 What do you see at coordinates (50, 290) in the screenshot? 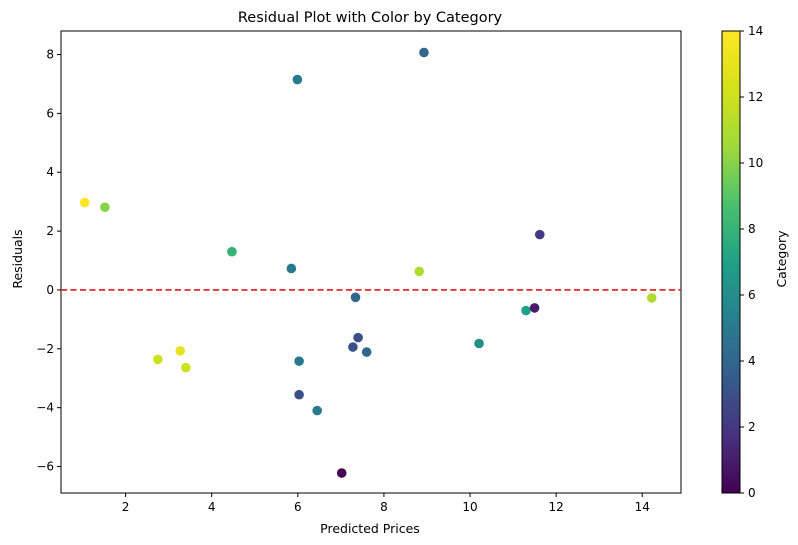
I see `y-tick-label: 0` at bounding box center [50, 290].